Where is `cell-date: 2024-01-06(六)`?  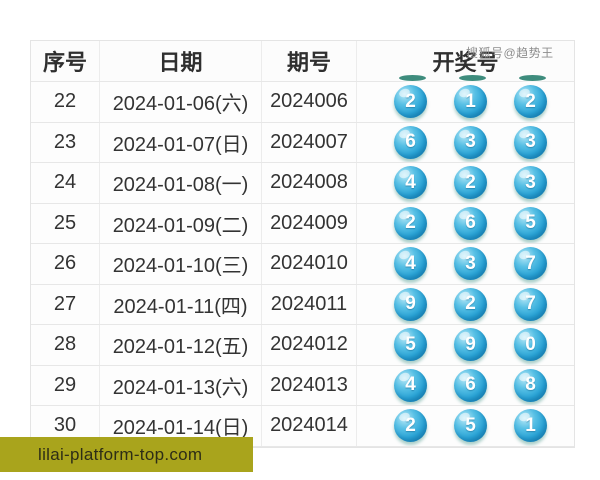 cell-date: 2024-01-06(六) is located at coordinates (181, 102).